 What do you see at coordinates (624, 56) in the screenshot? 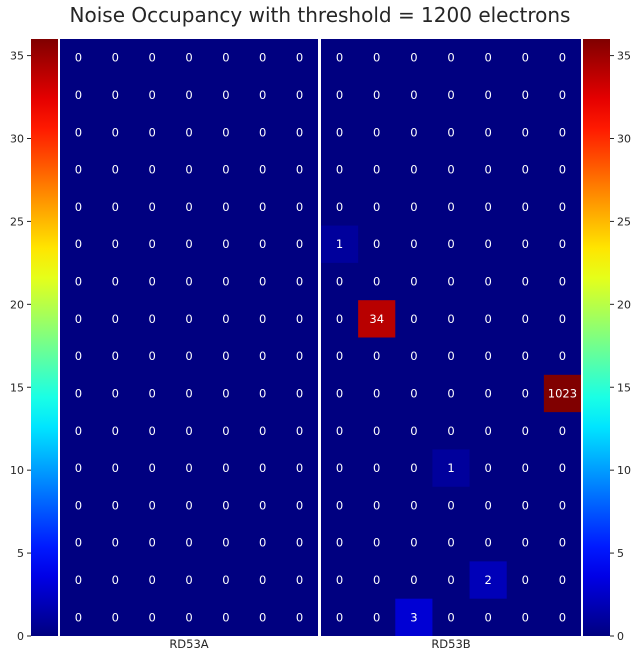
I see `right-tick-label: 35` at bounding box center [624, 56].